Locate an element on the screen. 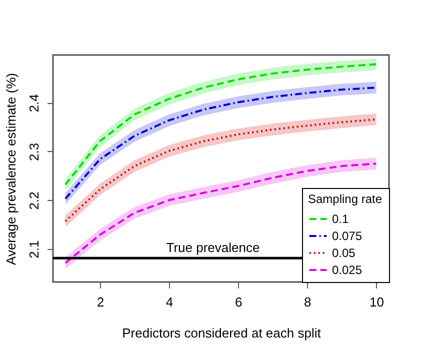 The height and width of the screenshot is (356, 423). y-tick-label: 2.4 is located at coordinates (34, 103).